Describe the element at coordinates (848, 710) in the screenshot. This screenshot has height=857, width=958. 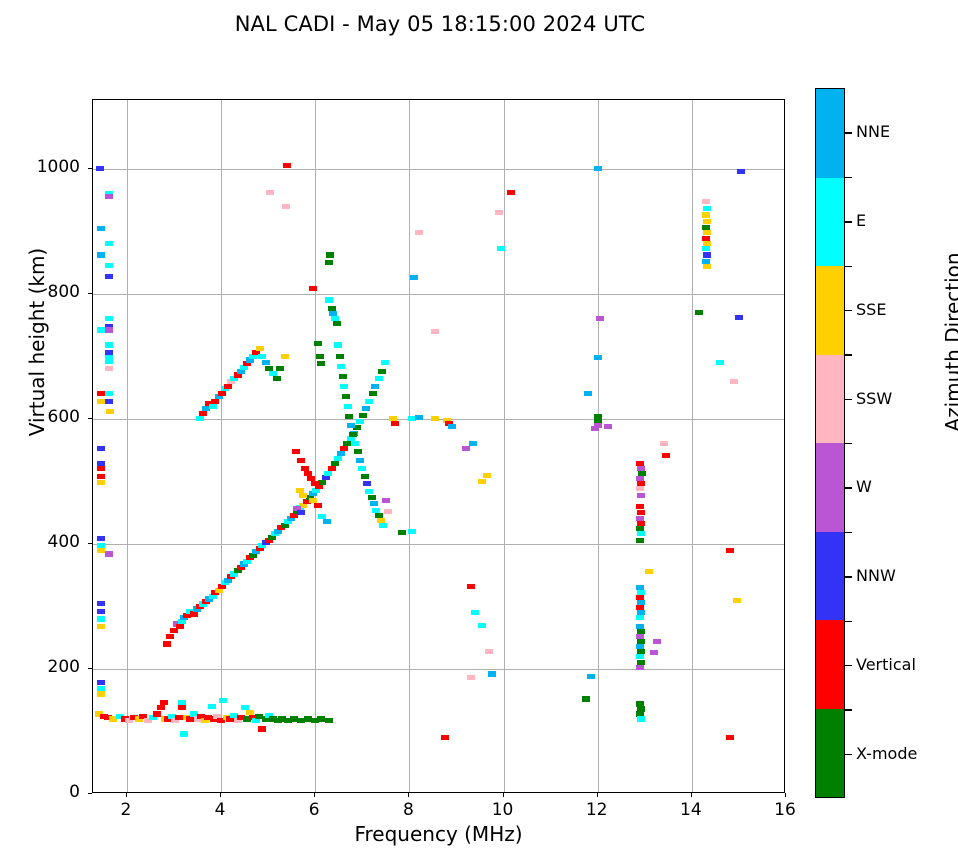
I see `colorbar-boundary-tick` at that location.